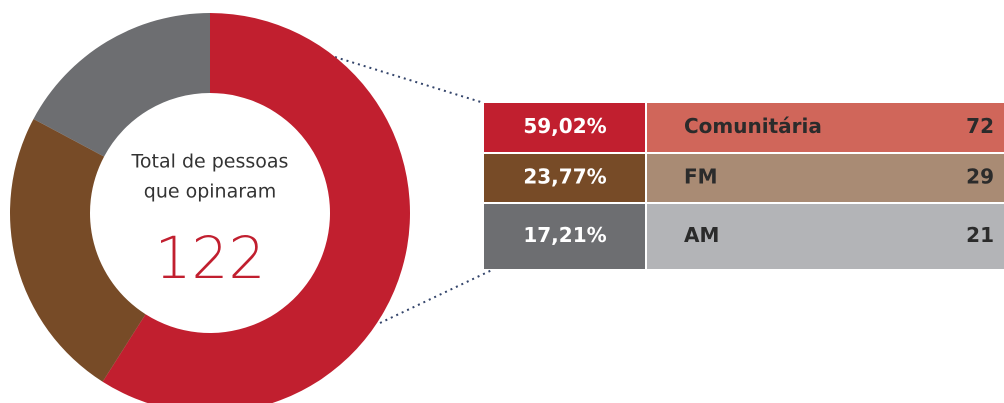  Describe the element at coordinates (980, 177) in the screenshot. I see `count-label: 29` at that location.